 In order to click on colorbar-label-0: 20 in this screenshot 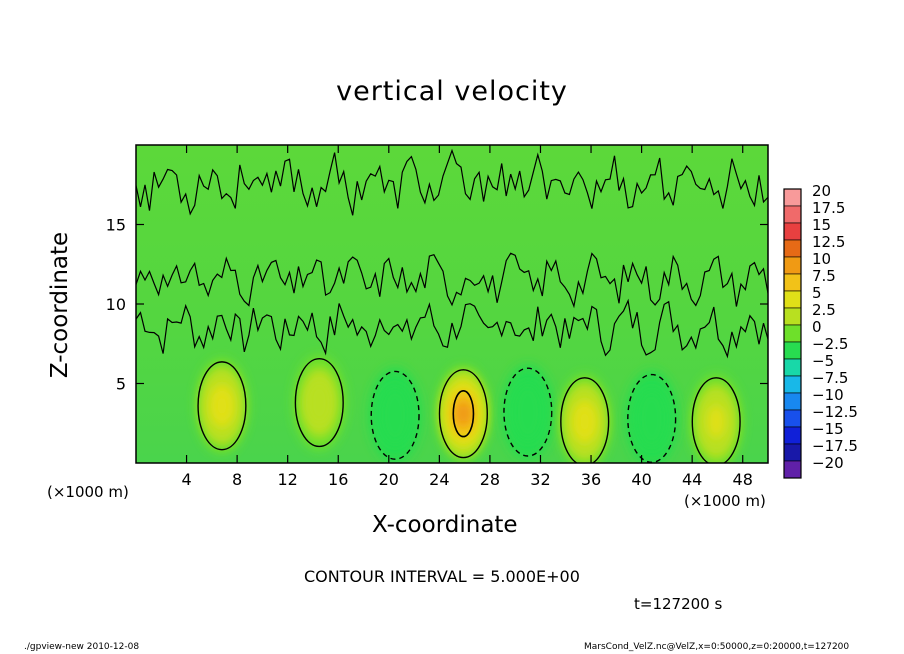, I will do `click(821, 191)`.